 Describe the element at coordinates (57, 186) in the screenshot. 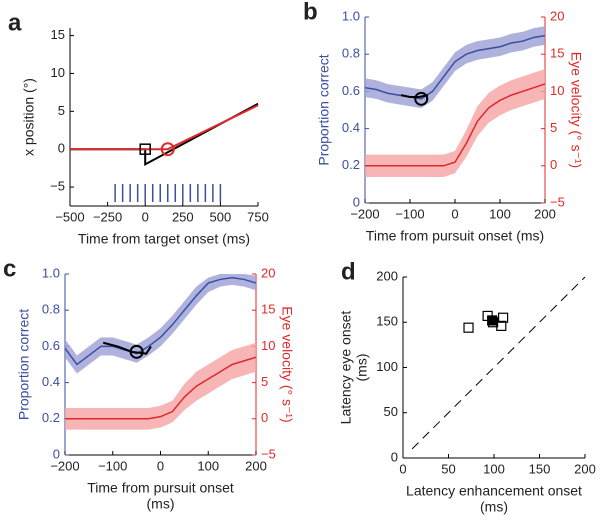

I see `y-tick-label: −5` at that location.